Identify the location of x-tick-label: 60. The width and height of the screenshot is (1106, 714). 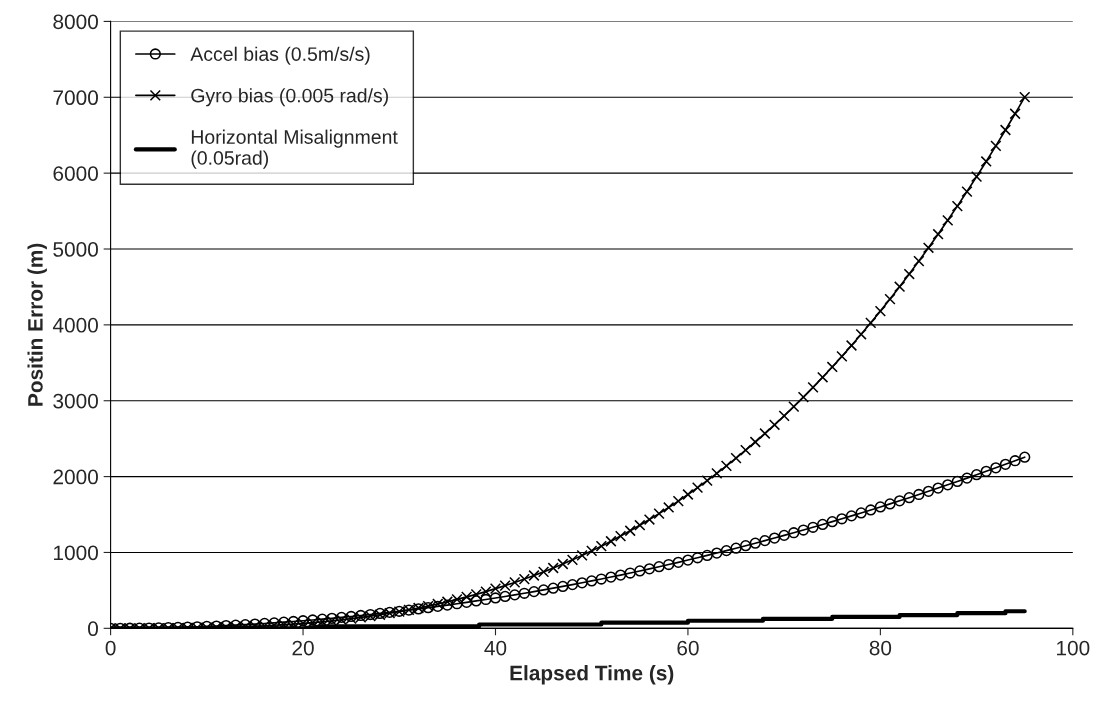
(688, 648).